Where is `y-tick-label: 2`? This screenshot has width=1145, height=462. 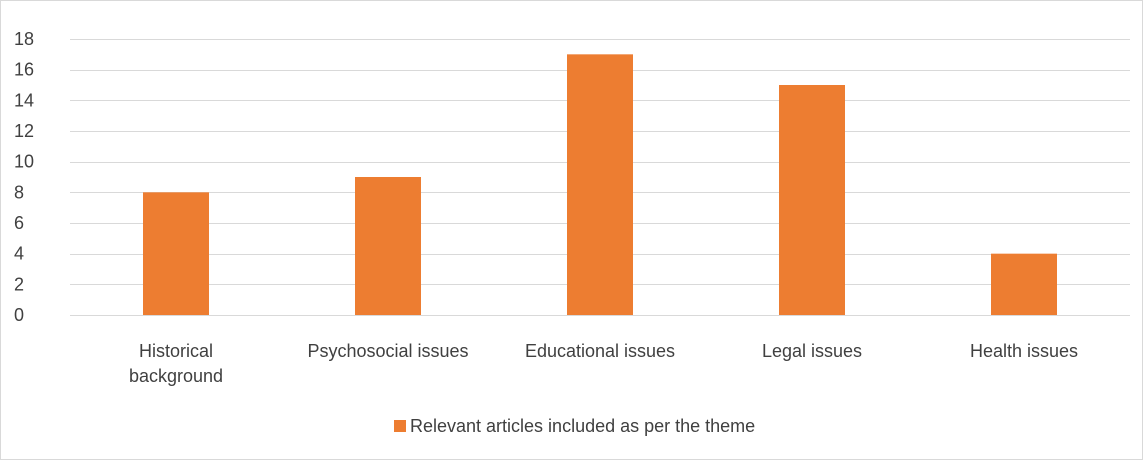 y-tick-label: 2 is located at coordinates (19, 284).